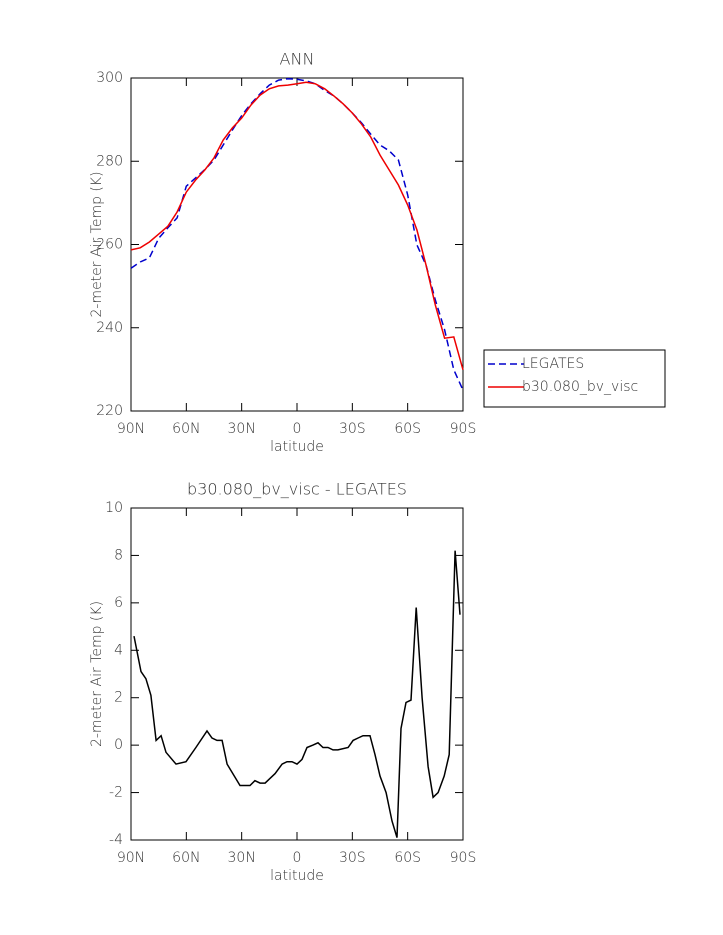 This screenshot has height=935, width=723. Describe the element at coordinates (297, 489) in the screenshot. I see `chart-title: b30.080_bv_visc - LEGATES` at that location.